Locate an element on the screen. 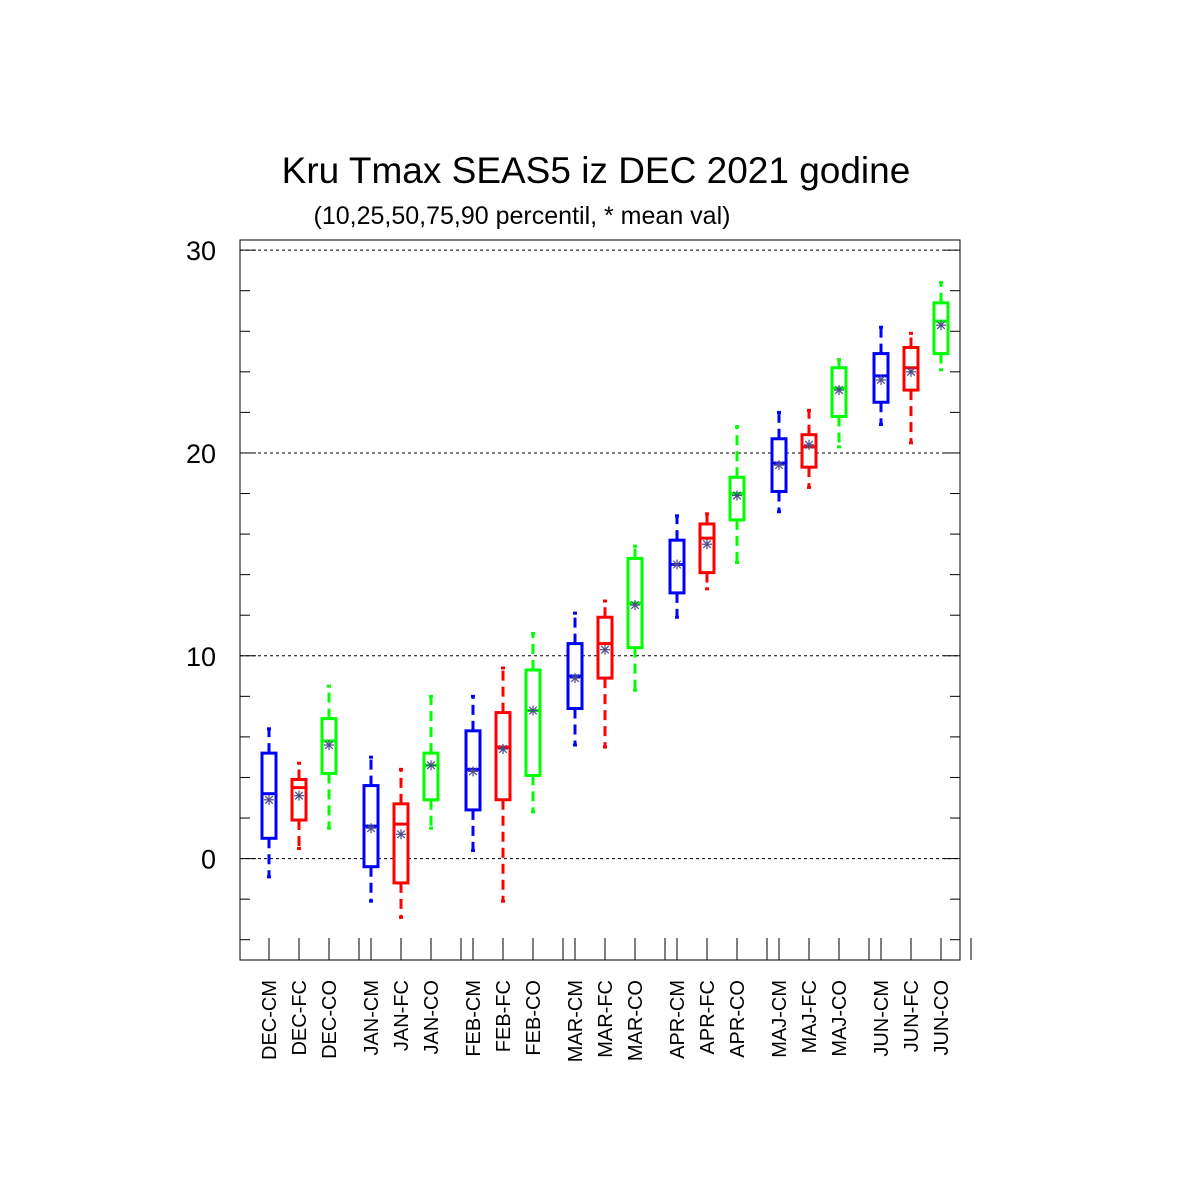  x-tick-label: FEB-CM is located at coordinates (474, 1018).